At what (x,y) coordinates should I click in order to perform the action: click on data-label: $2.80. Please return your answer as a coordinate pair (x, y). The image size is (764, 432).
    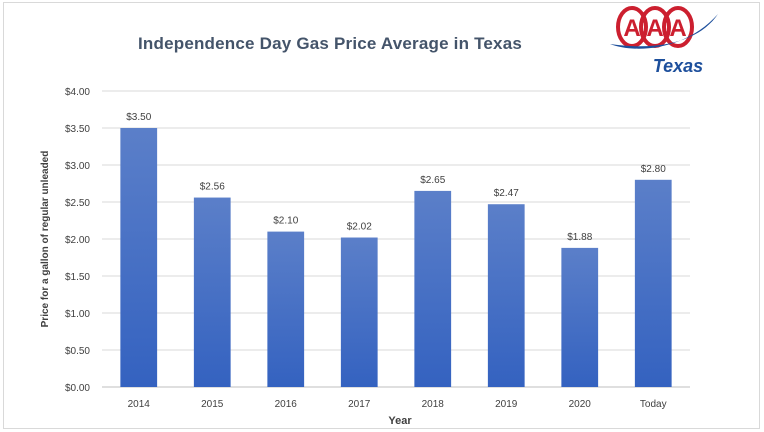
    Looking at the image, I should click on (653, 169).